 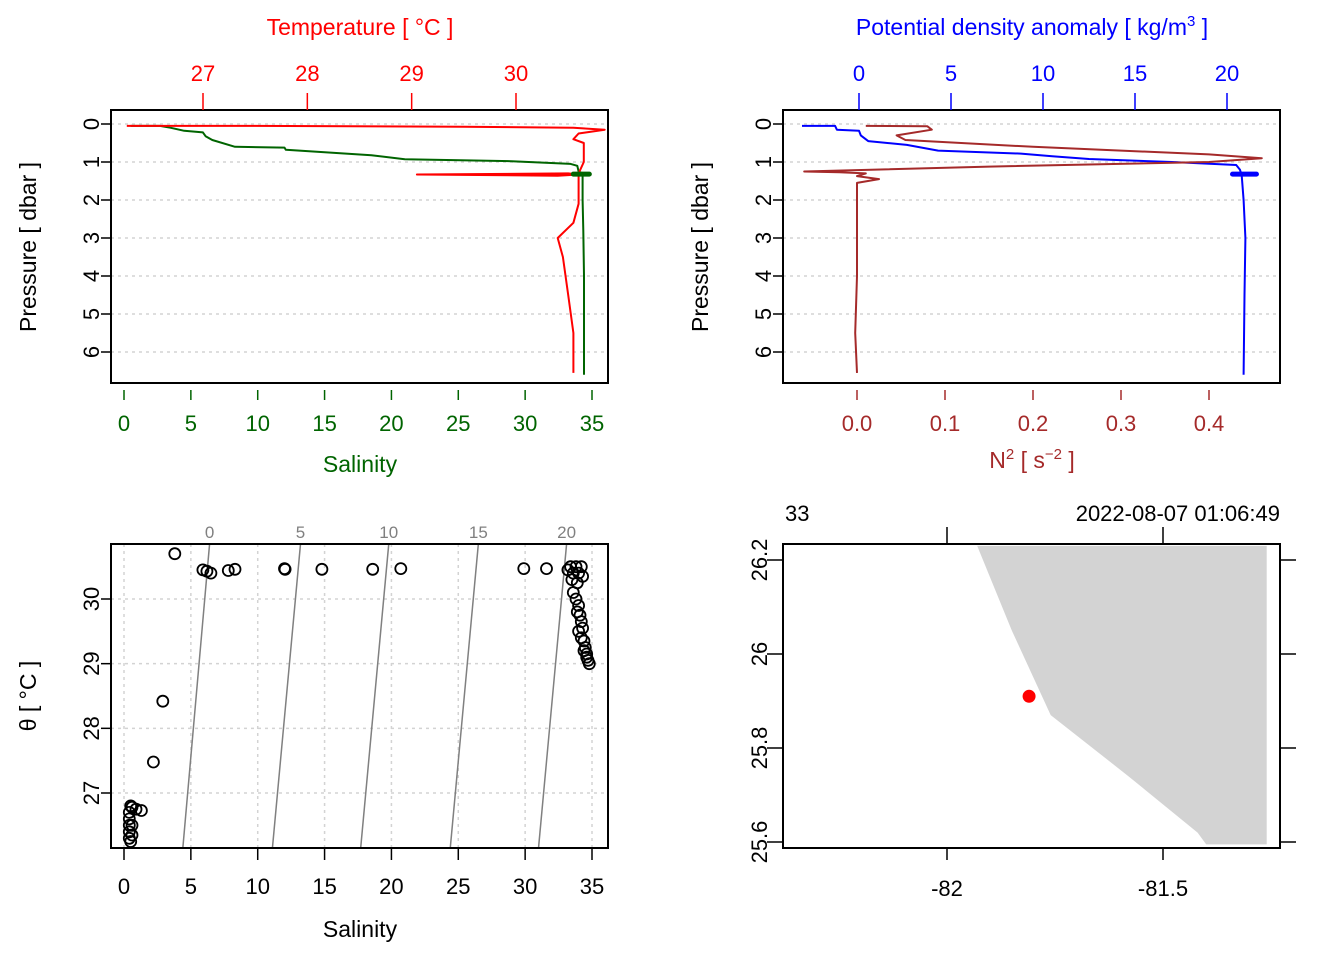 I want to click on p2-series-n2, so click(x=1033, y=248).